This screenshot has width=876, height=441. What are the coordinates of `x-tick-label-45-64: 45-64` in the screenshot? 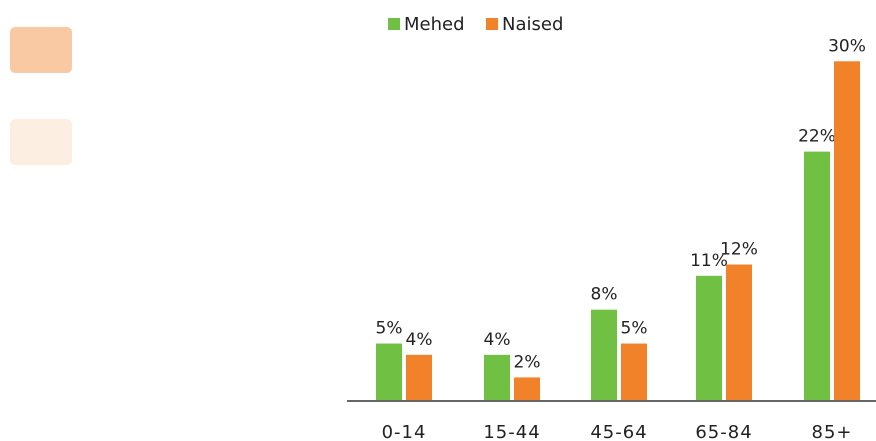 It's located at (618, 431).